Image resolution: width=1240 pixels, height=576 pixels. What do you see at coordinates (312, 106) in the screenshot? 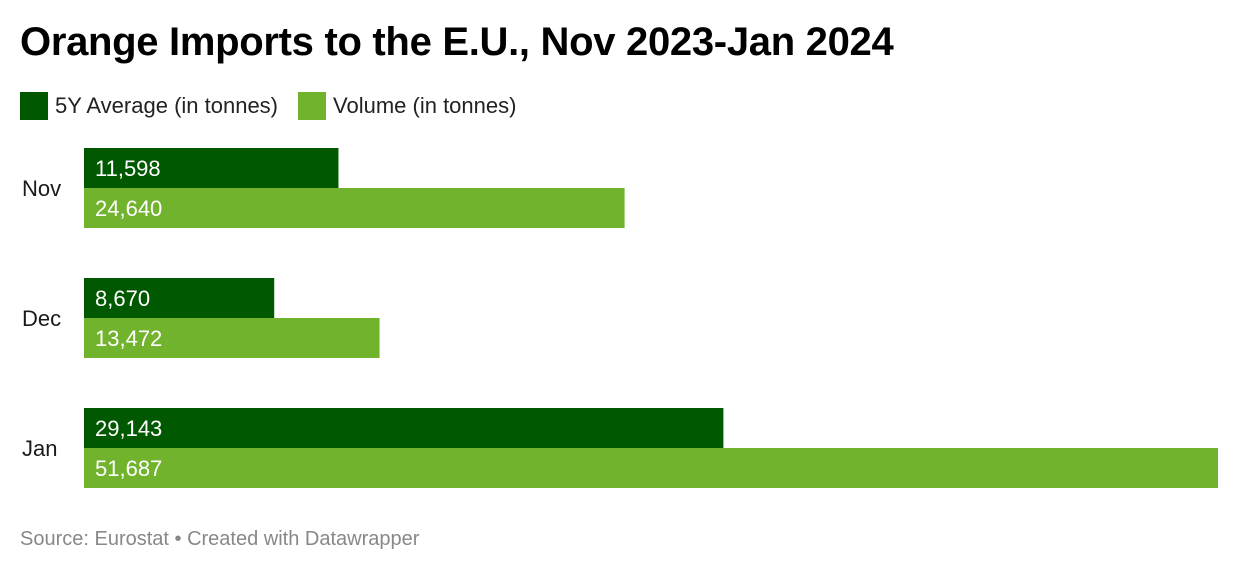
I see `legend-swatch-volume` at bounding box center [312, 106].